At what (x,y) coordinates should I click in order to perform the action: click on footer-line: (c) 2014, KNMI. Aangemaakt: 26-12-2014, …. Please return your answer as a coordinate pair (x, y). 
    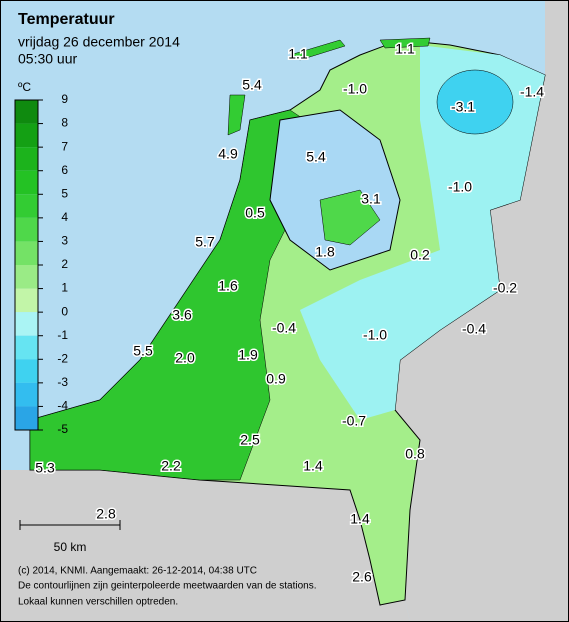
    Looking at the image, I should click on (137, 571).